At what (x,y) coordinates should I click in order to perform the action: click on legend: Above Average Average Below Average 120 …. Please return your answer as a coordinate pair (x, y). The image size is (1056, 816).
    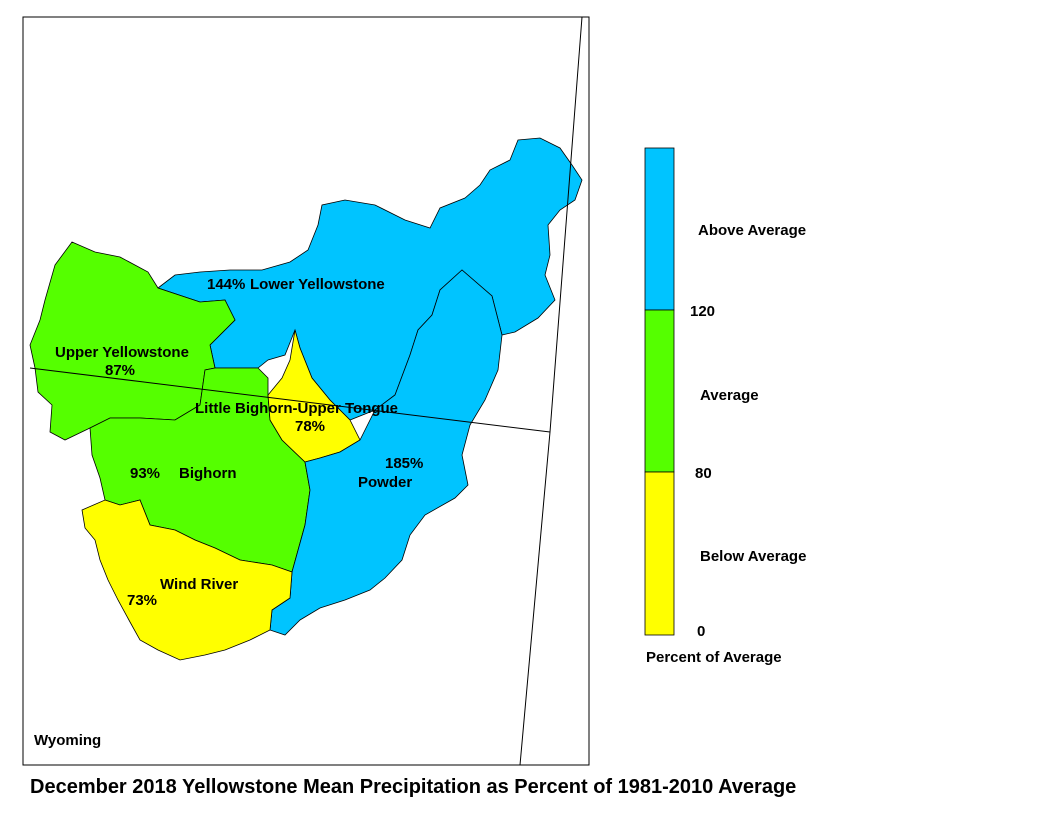
    Looking at the image, I should click on (725, 406).